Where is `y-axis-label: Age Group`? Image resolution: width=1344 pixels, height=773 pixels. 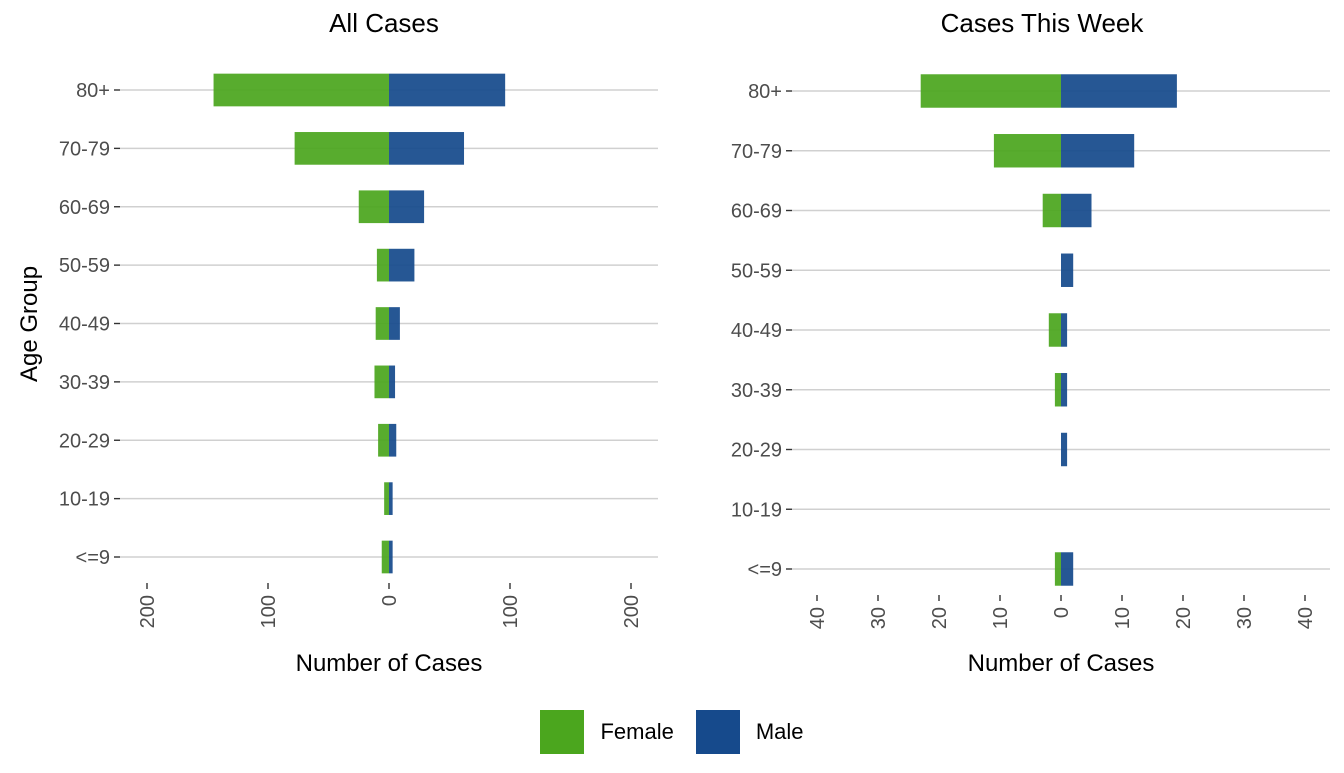
y-axis-label: Age Group is located at coordinates (29, 324).